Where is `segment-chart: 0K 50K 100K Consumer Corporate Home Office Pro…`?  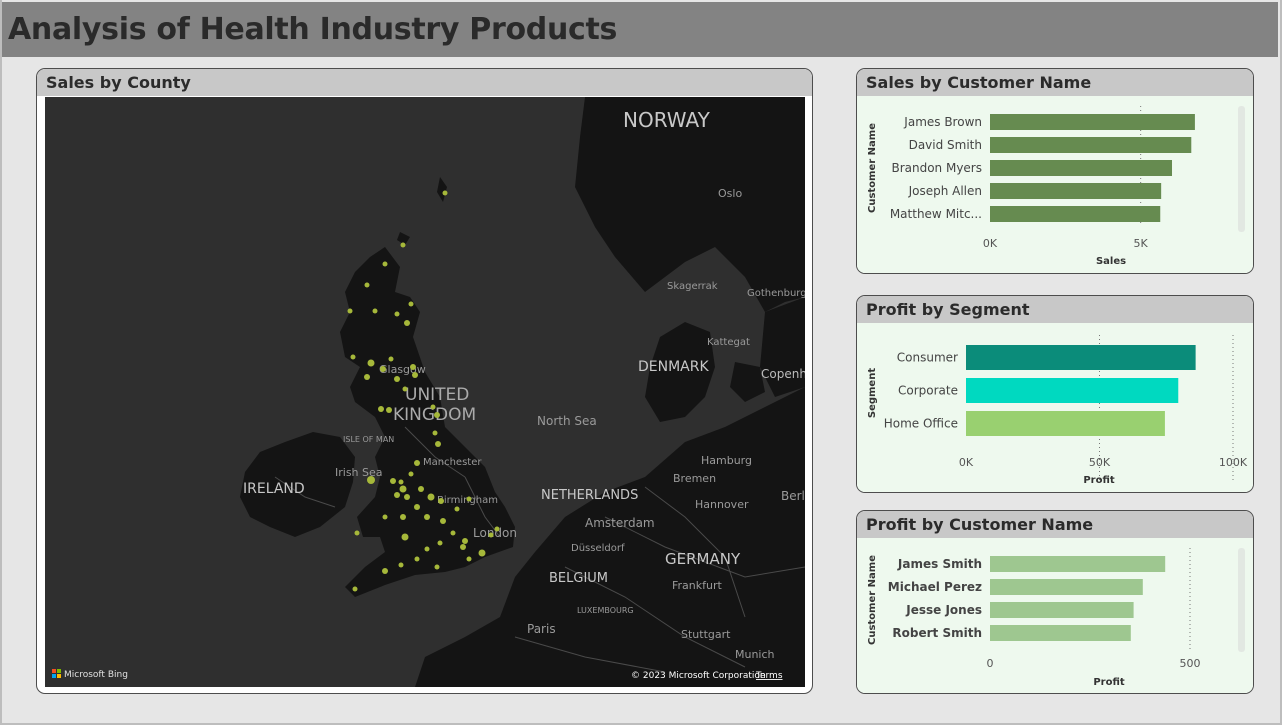 segment-chart: 0K 50K 100K Consumer Corporate Home Office Pro… is located at coordinates (1055, 408).